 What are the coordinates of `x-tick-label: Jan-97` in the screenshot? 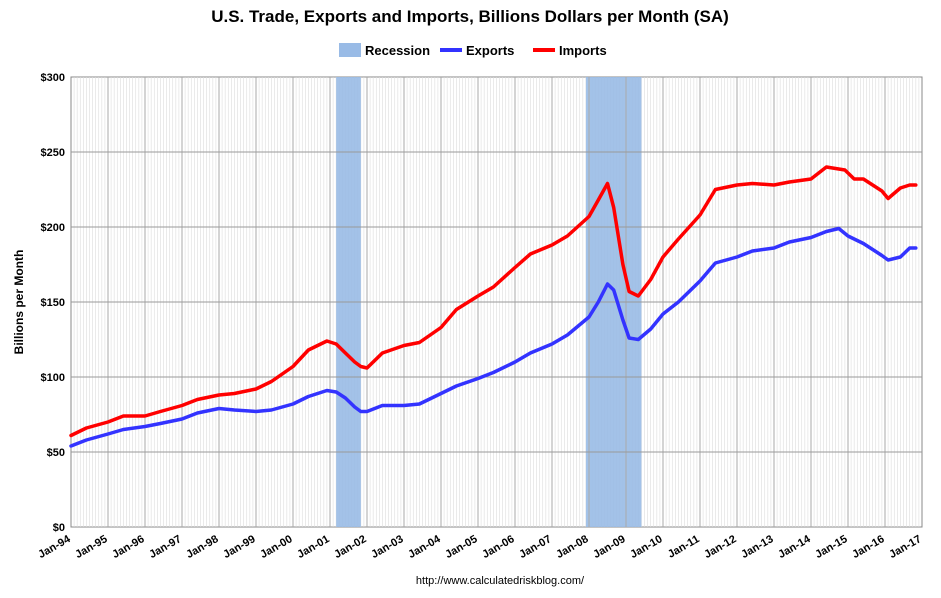 It's located at (165, 547).